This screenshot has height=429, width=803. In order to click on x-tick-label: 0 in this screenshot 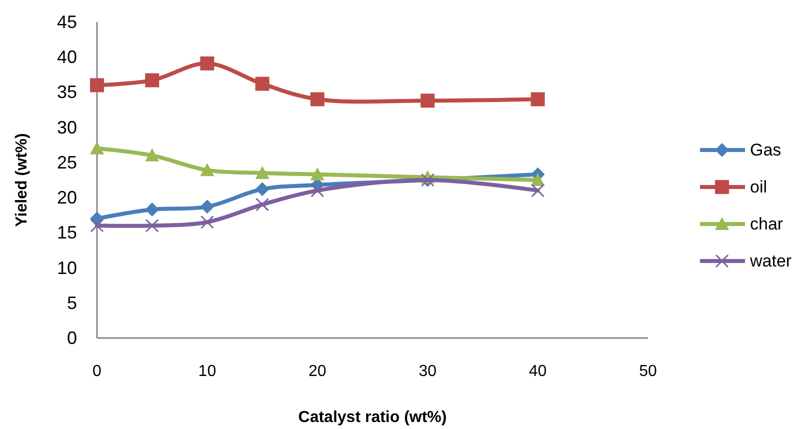, I will do `click(97, 371)`.